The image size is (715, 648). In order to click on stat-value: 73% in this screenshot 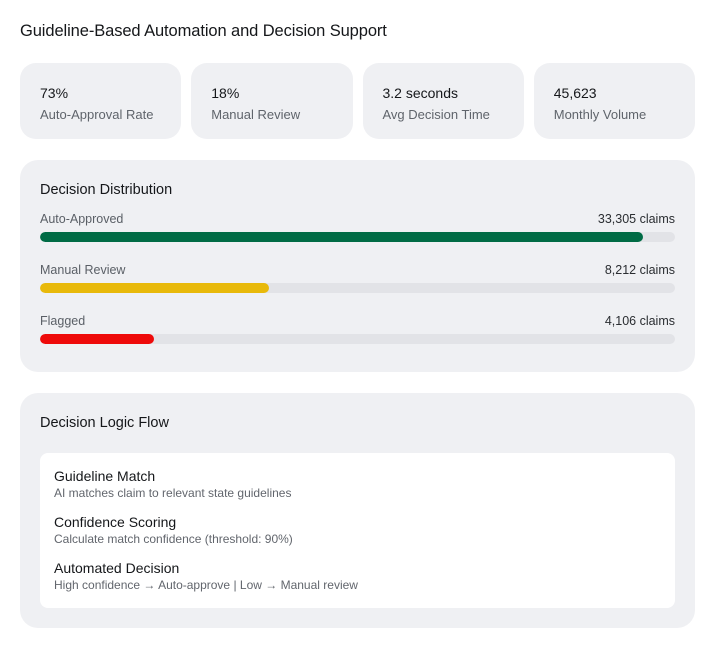, I will do `click(54, 93)`.